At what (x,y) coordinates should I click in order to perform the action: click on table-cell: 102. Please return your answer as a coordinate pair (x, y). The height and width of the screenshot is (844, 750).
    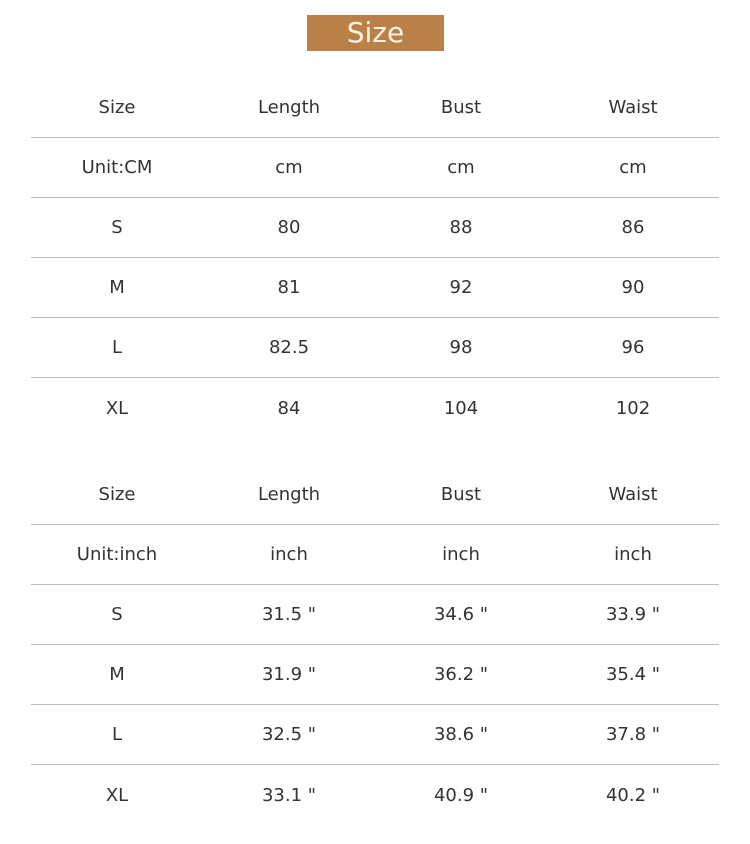
    Looking at the image, I should click on (633, 408).